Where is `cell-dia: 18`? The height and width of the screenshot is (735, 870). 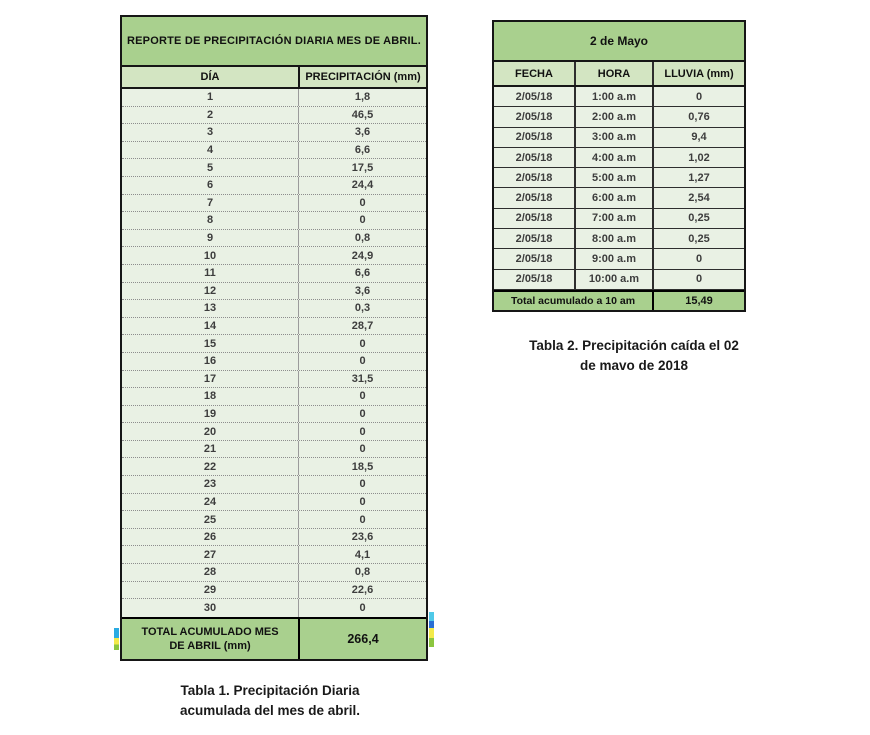 cell-dia: 18 is located at coordinates (210, 396).